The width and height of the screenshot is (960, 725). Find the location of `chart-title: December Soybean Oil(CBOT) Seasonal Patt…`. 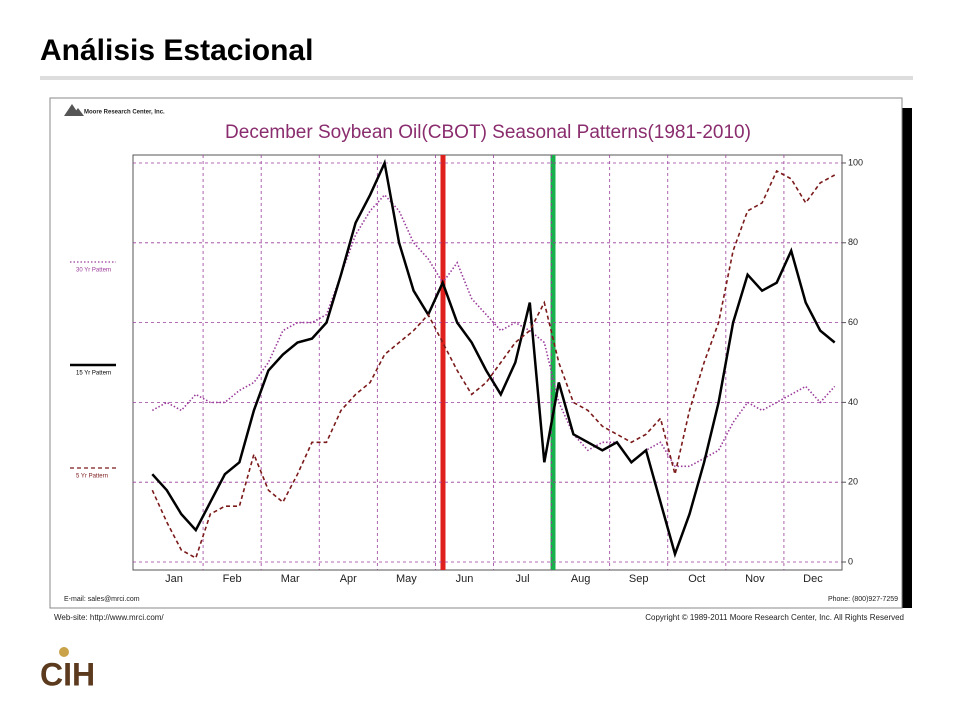

chart-title: December Soybean Oil(CBOT) Seasonal Patt… is located at coordinates (488, 132).